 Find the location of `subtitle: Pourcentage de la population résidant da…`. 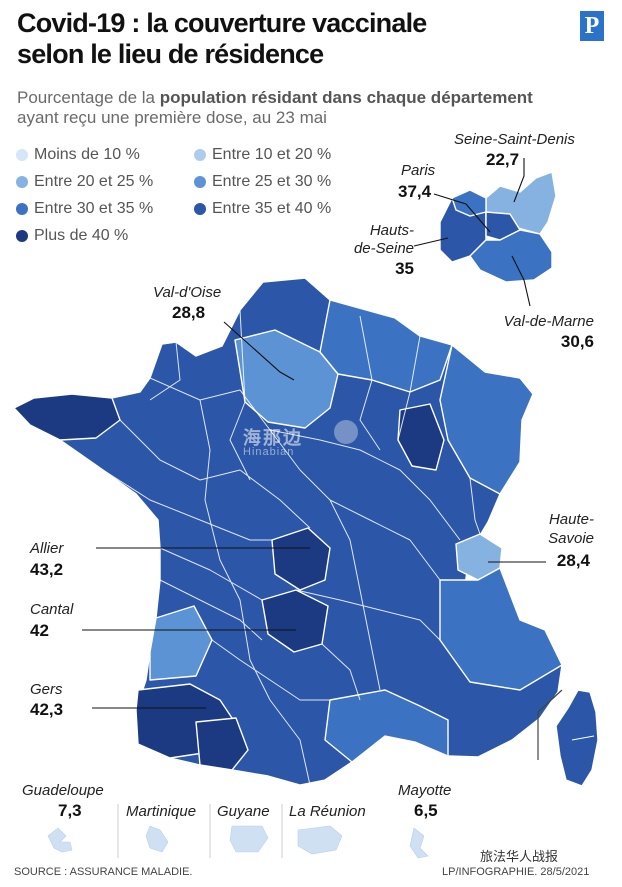

subtitle: Pourcentage de la population résidant da… is located at coordinates (312, 108).